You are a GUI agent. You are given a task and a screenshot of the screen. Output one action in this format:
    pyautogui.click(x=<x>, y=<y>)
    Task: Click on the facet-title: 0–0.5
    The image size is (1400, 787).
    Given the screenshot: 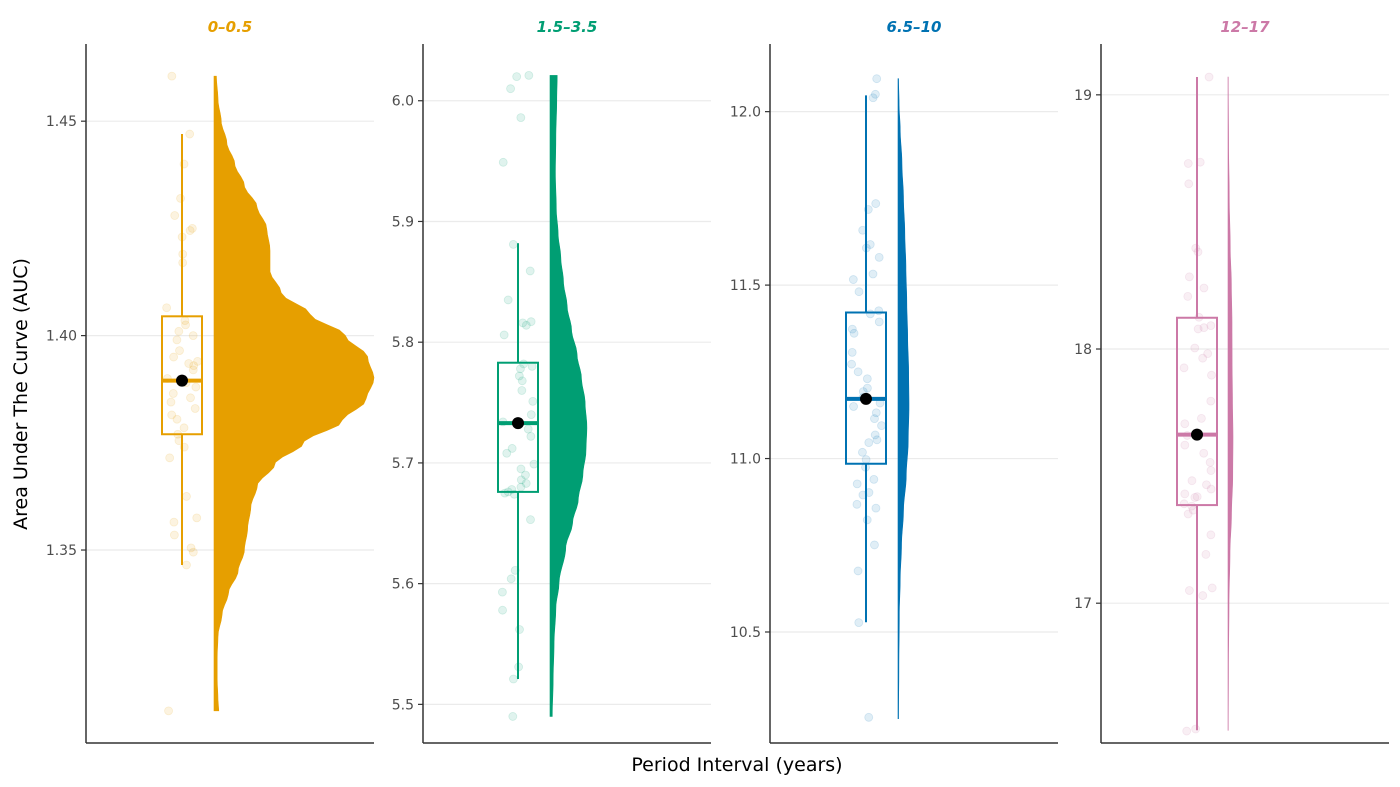 What is the action you would take?
    pyautogui.click(x=230, y=27)
    